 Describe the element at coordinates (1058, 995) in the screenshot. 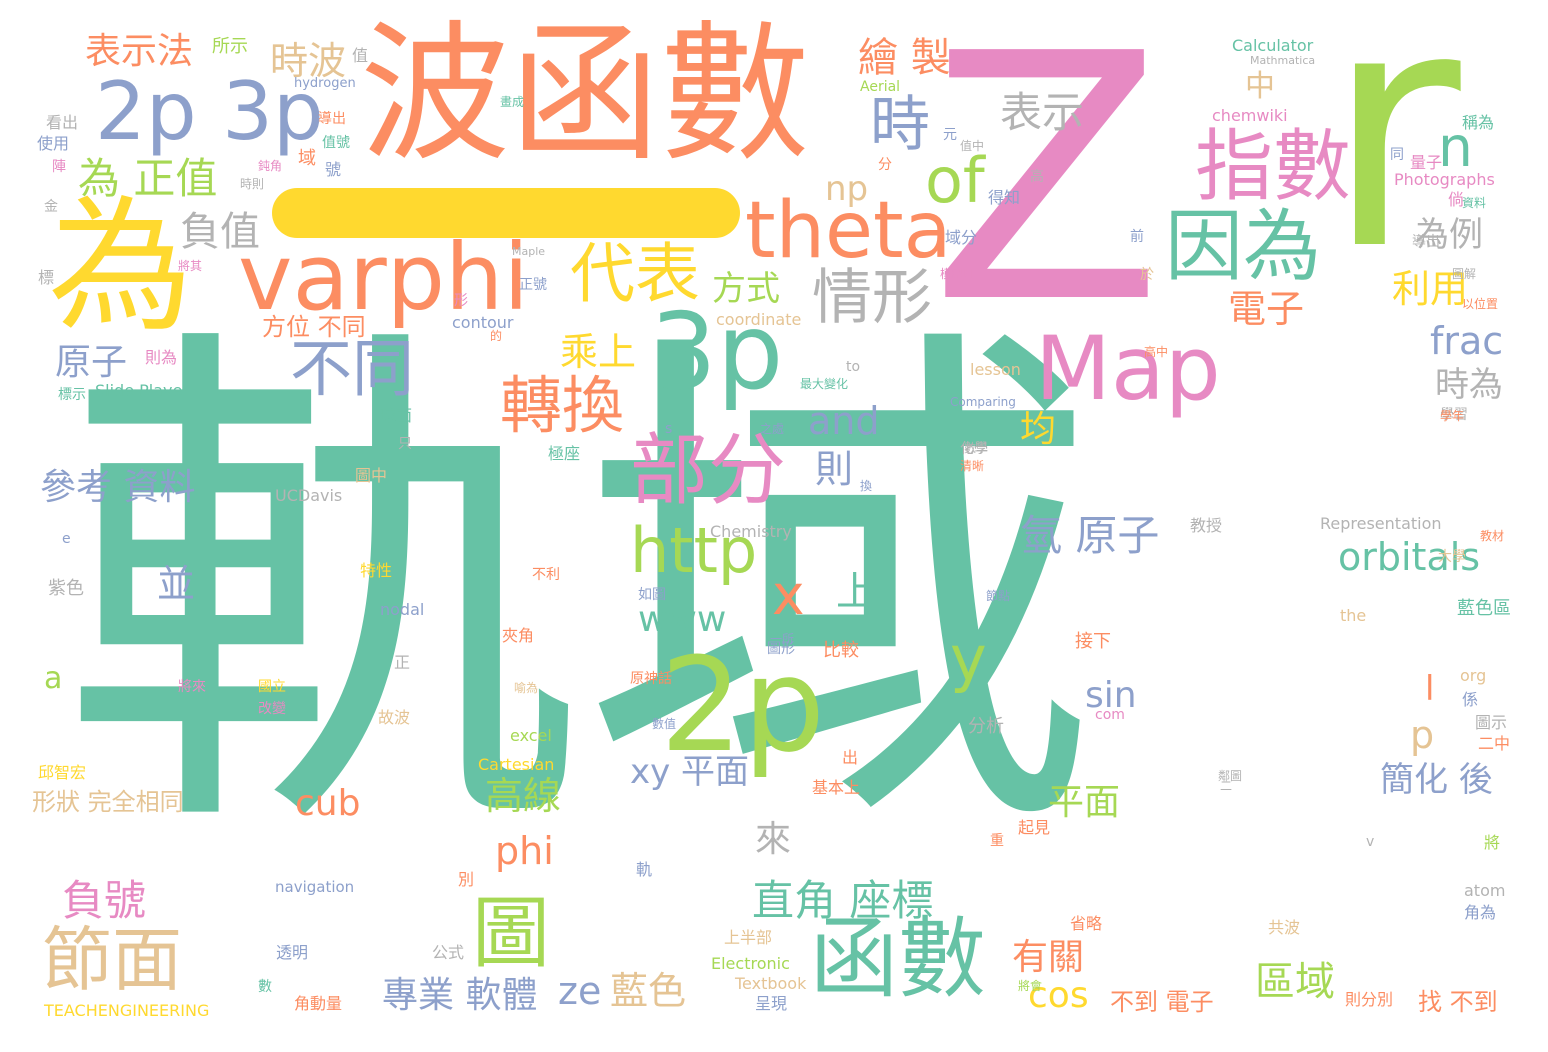

I see `cloud-word: cos` at that location.